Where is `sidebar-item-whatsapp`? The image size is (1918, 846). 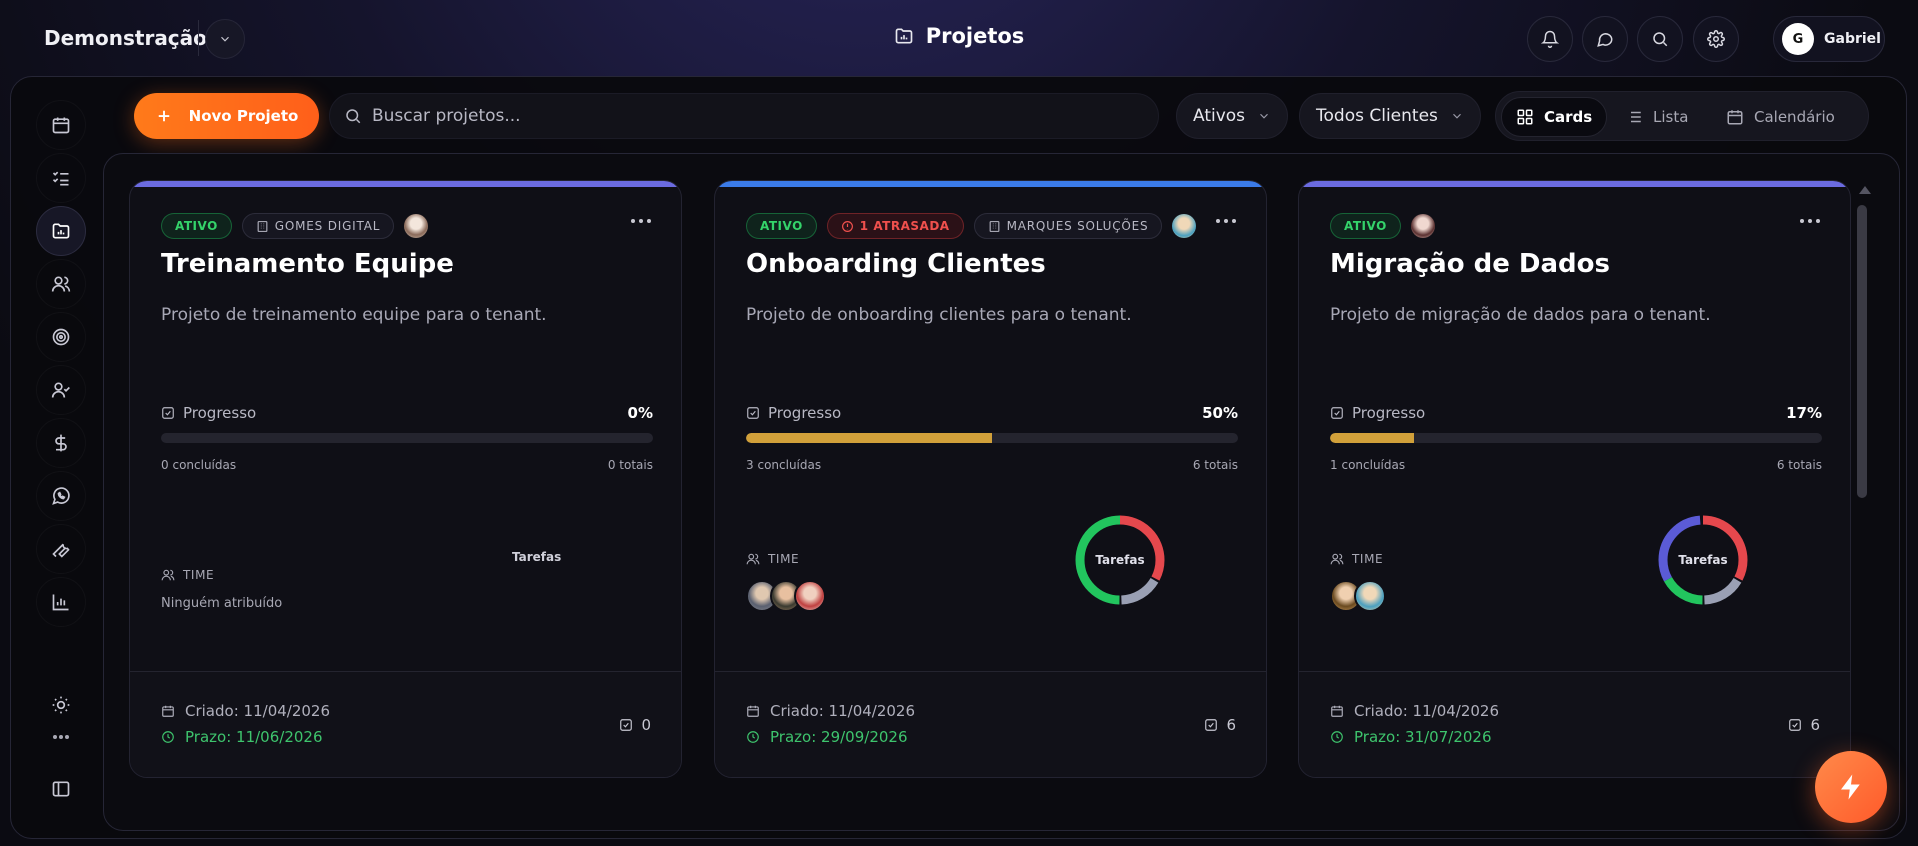 sidebar-item-whatsapp is located at coordinates (61, 496).